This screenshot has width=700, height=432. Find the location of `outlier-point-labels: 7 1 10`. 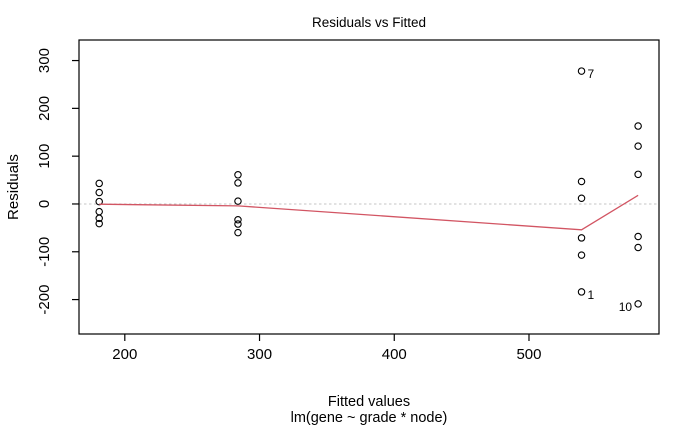

outlier-point-labels: 7 1 10 is located at coordinates (610, 190).